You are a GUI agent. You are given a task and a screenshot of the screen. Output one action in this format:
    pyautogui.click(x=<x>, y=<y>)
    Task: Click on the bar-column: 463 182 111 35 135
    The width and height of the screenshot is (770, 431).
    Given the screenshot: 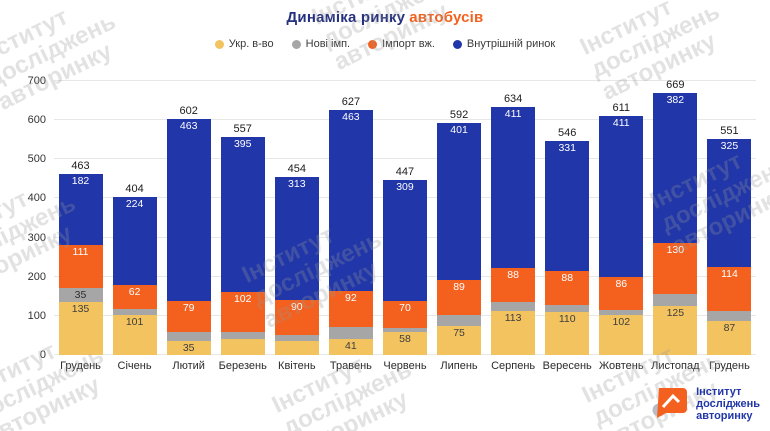 What is the action you would take?
    pyautogui.click(x=80, y=257)
    